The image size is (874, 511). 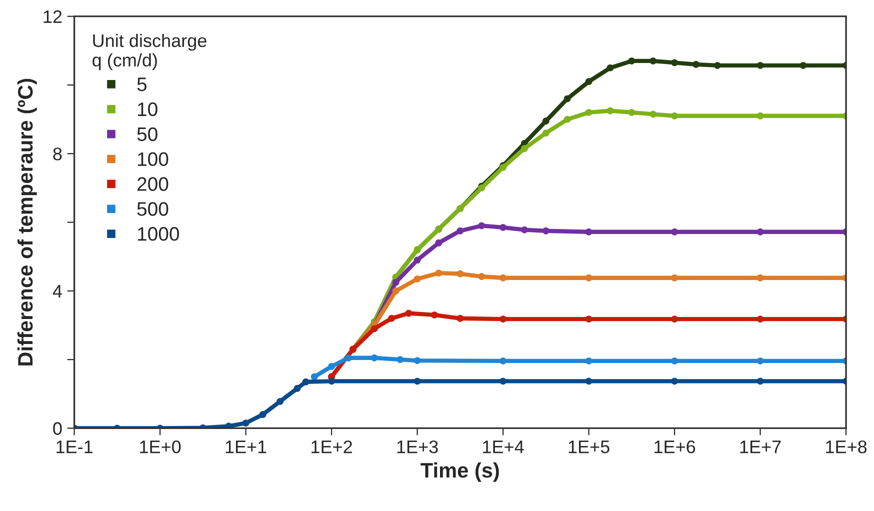 What do you see at coordinates (57, 428) in the screenshot?
I see `y-tick-label: 0` at bounding box center [57, 428].